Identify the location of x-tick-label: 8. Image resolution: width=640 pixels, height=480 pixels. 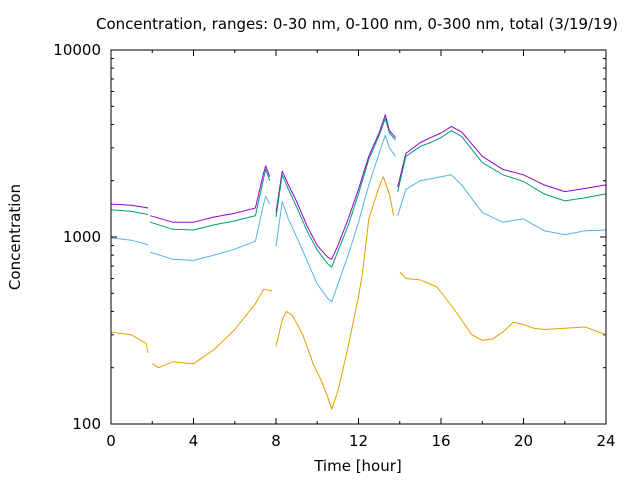
(276, 441).